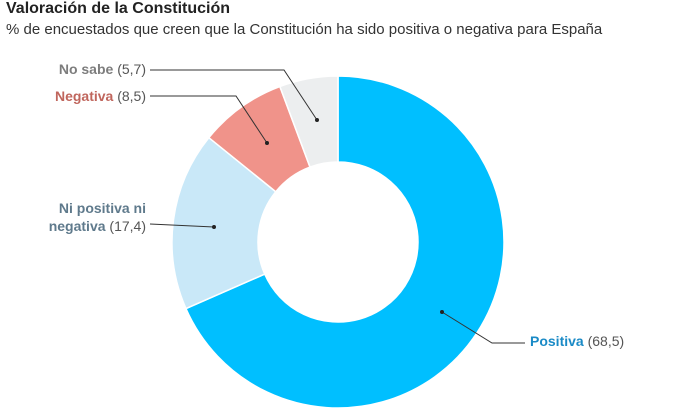 The image size is (690, 412). Describe the element at coordinates (102, 208) in the screenshot. I see `label-name-line: Ni positiva ni` at that location.